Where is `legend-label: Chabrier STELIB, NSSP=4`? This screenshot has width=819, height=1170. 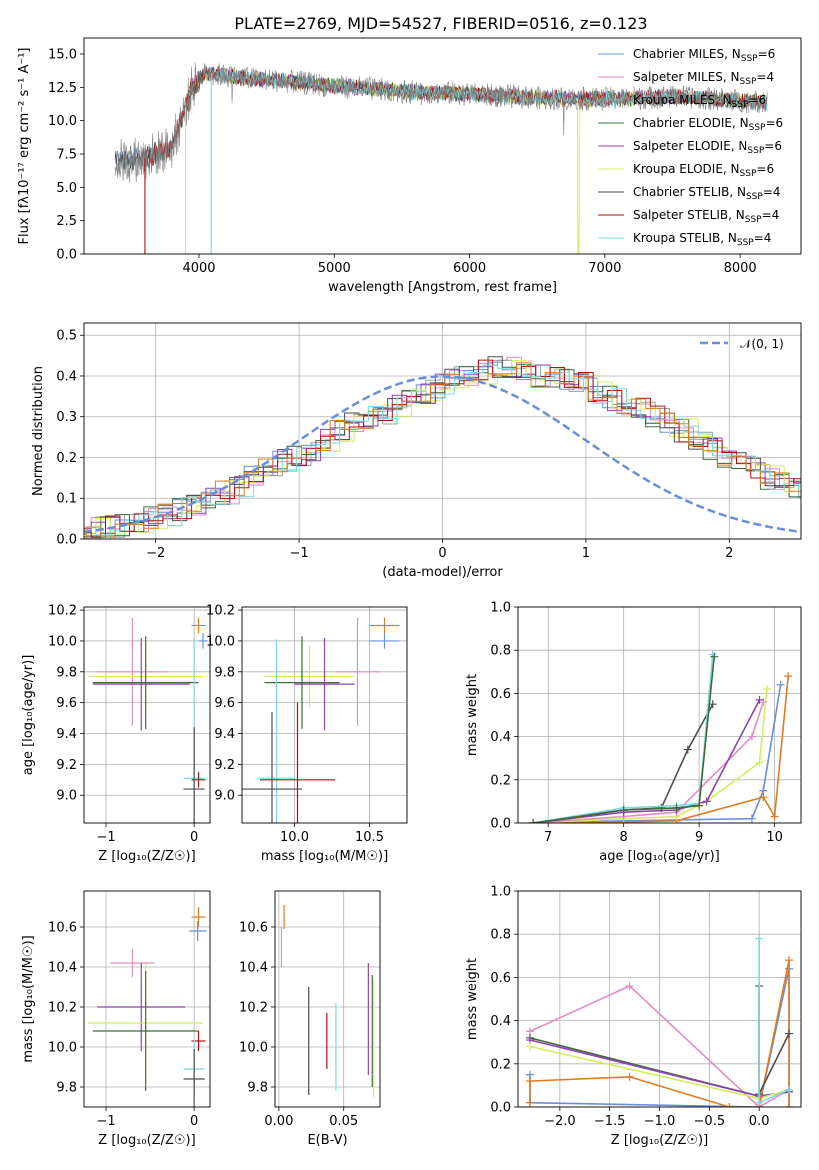 legend-label: Chabrier STELIB, NSSP=4 is located at coordinates (707, 193).